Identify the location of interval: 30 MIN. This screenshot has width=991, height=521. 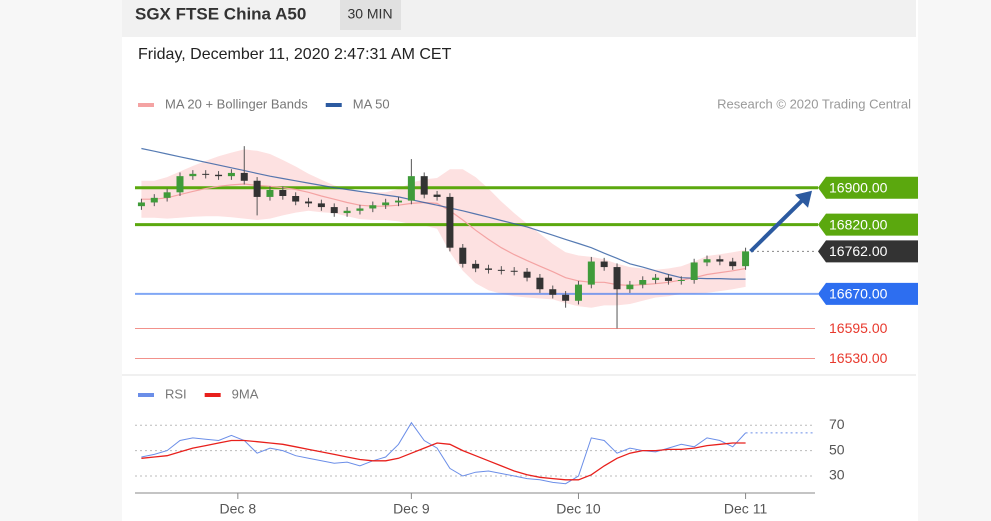
(369, 14).